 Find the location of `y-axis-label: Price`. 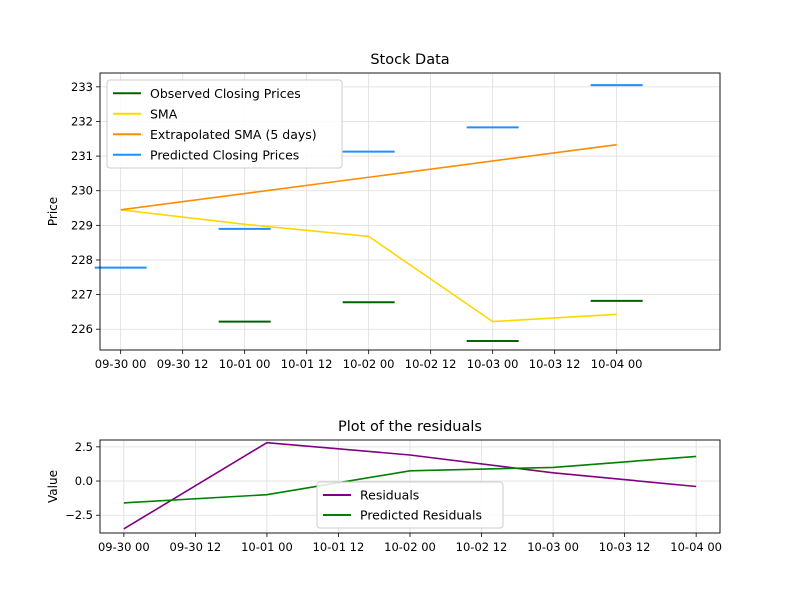

y-axis-label: Price is located at coordinates (53, 211).